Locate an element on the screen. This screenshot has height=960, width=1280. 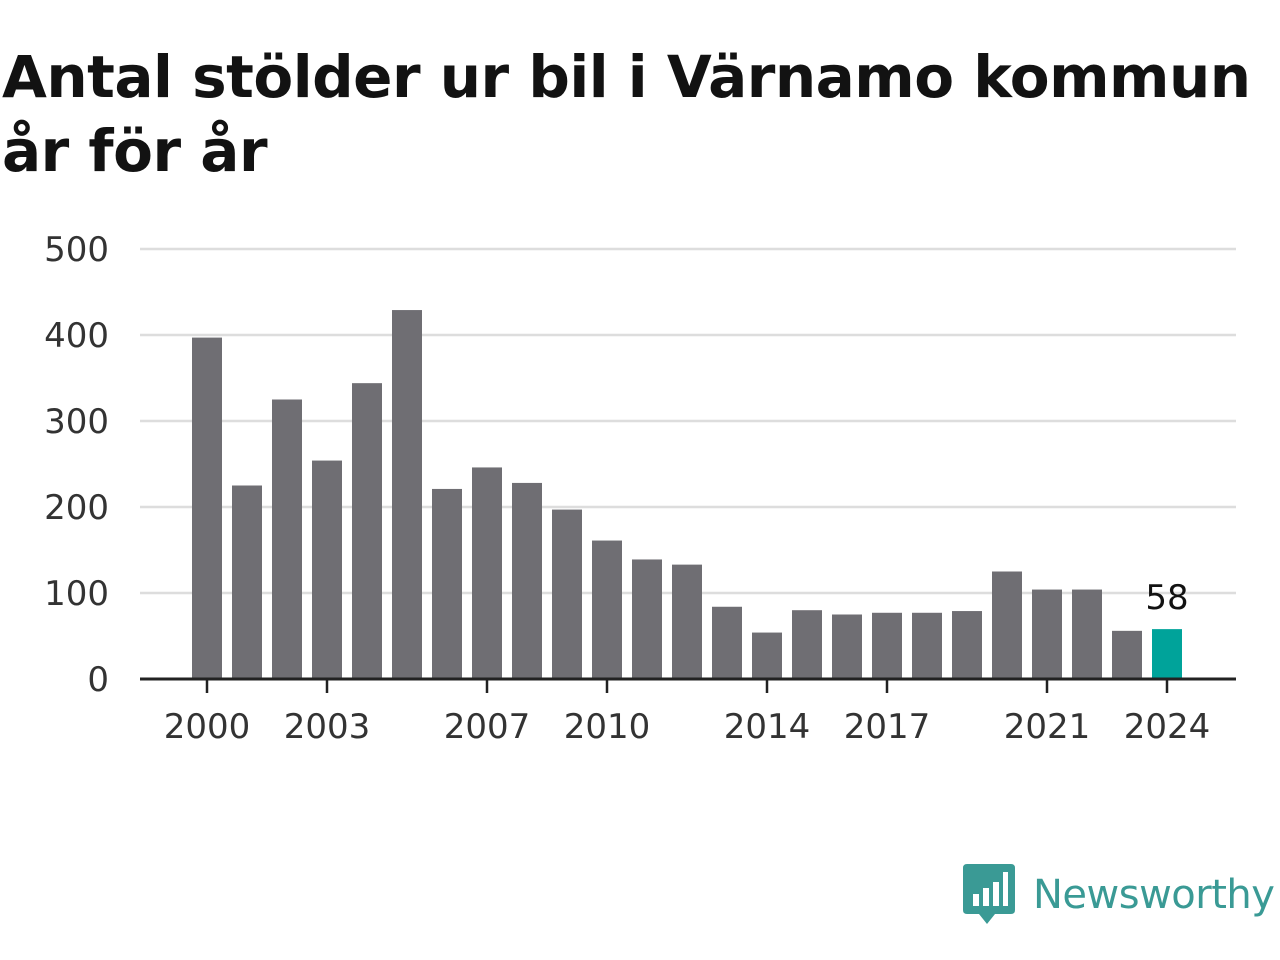
bar-2001 is located at coordinates (247, 582).